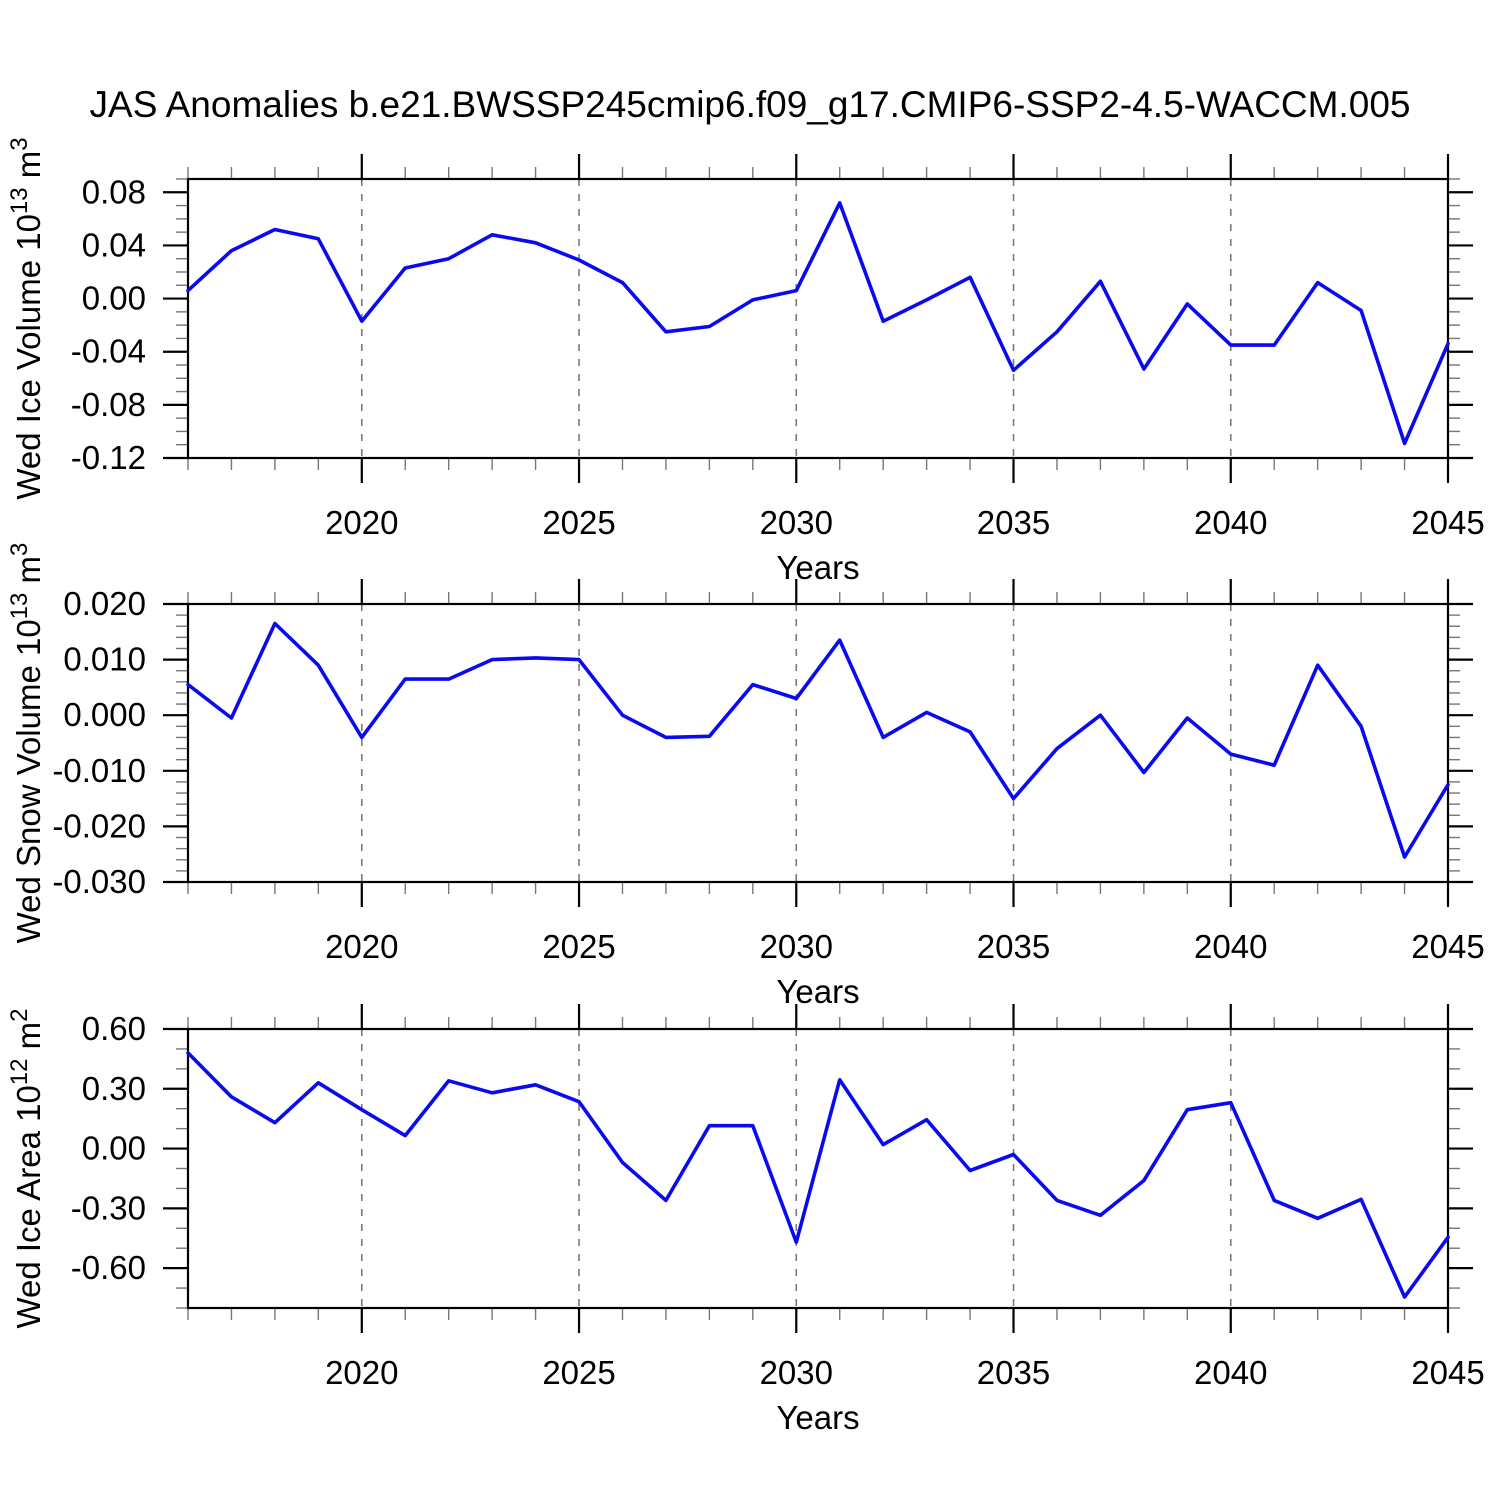 The image size is (1500, 1500). Describe the element at coordinates (99, 770) in the screenshot. I see `y-tick-label: -0.010` at that location.